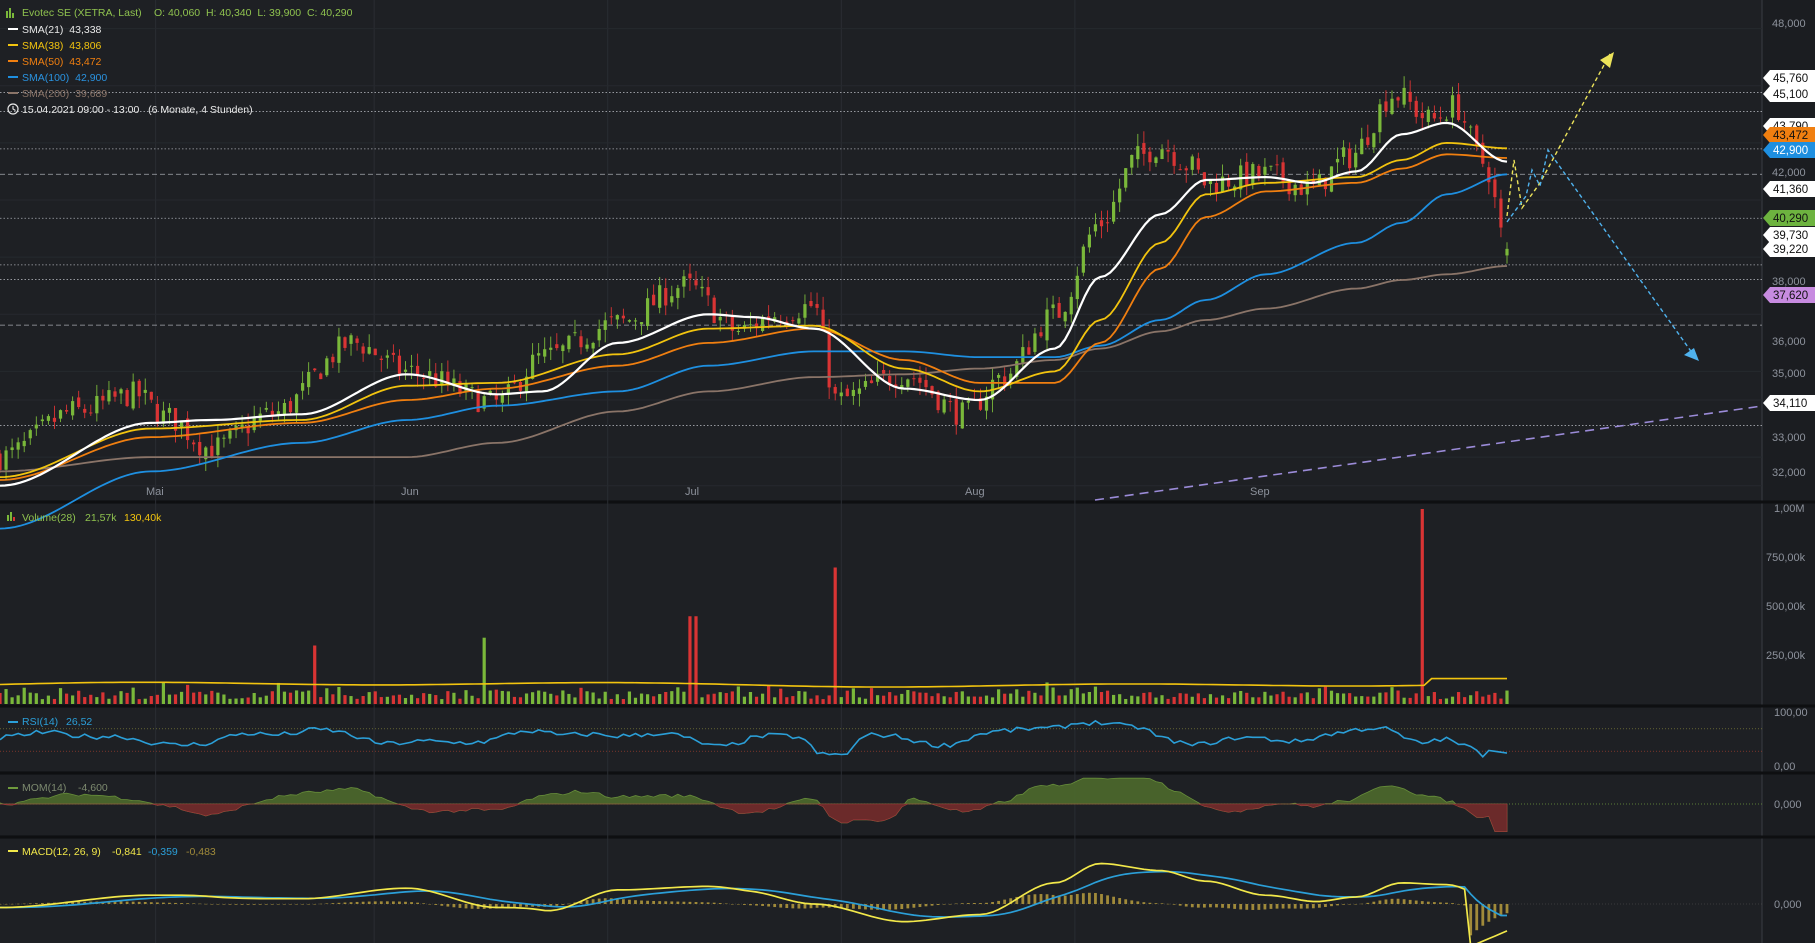 The width and height of the screenshot is (1815, 943). What do you see at coordinates (13, 93) in the screenshot?
I see `sma200-swatch` at bounding box center [13, 93].